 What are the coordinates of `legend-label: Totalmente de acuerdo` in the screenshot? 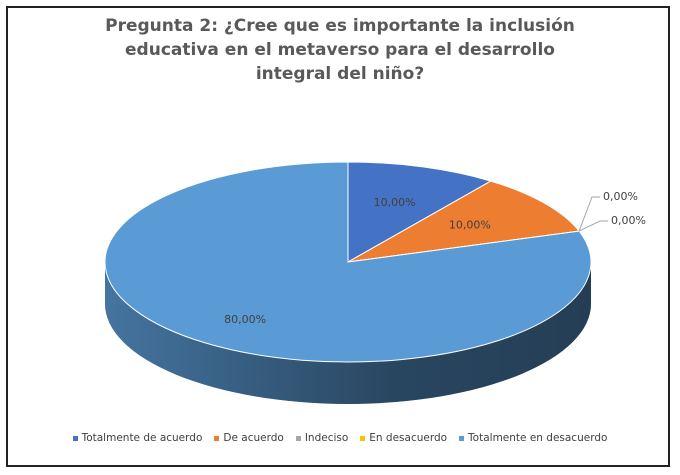 It's located at (142, 438).